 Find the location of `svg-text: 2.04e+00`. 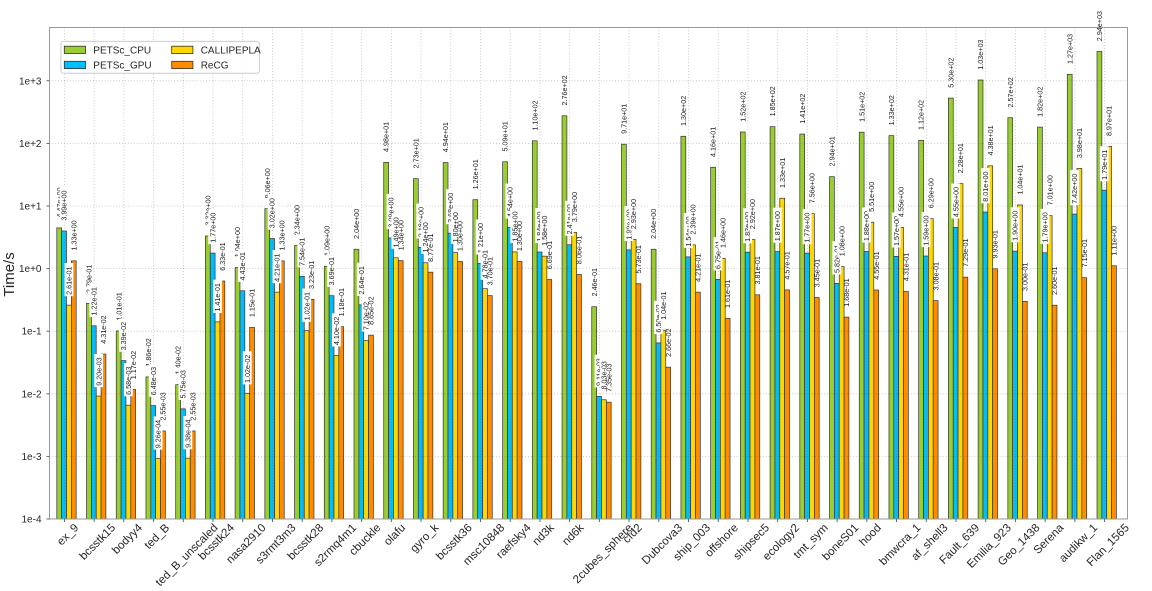

svg-text: 2.04e+00 is located at coordinates (356, 224).